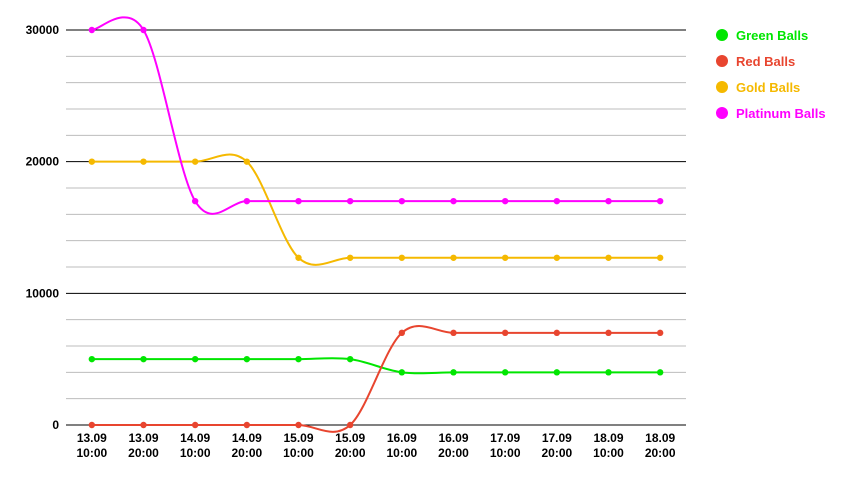 The width and height of the screenshot is (858, 484). I want to click on series-green-balls, so click(376, 365).